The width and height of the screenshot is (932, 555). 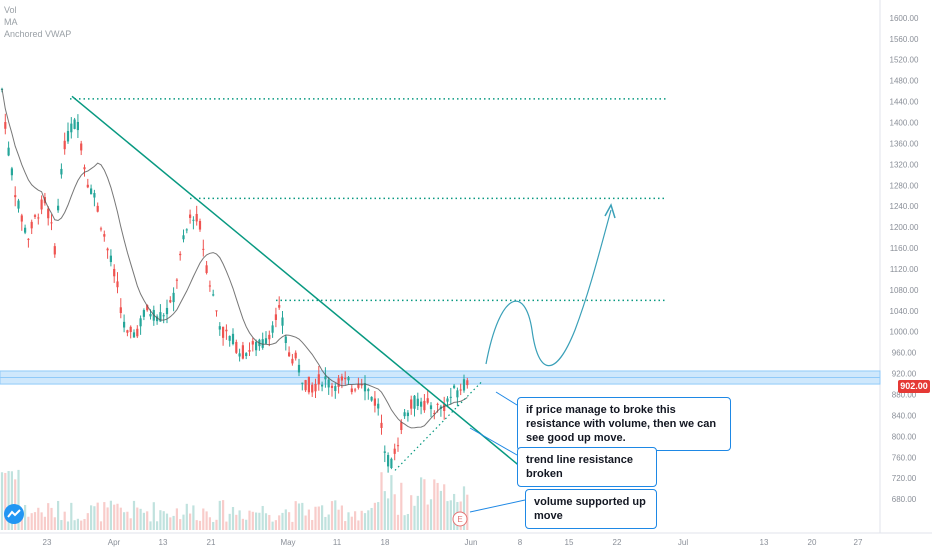 What do you see at coordinates (904, 311) in the screenshot?
I see `y-tick-label: 1040.00` at bounding box center [904, 311].